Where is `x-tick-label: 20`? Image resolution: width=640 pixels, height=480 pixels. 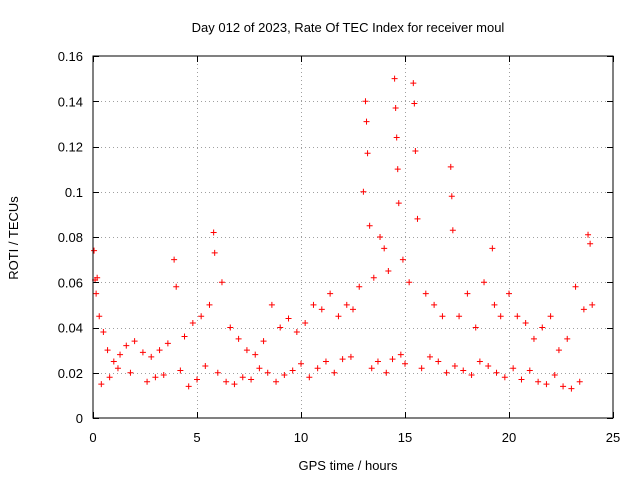
x-tick-label: 20 is located at coordinates (509, 437).